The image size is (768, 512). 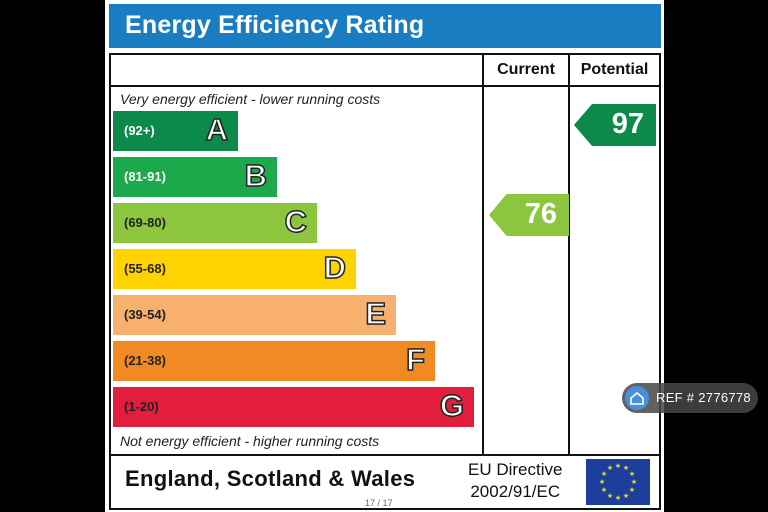 What do you see at coordinates (296, 221) in the screenshot?
I see `band-letter: C` at bounding box center [296, 221].